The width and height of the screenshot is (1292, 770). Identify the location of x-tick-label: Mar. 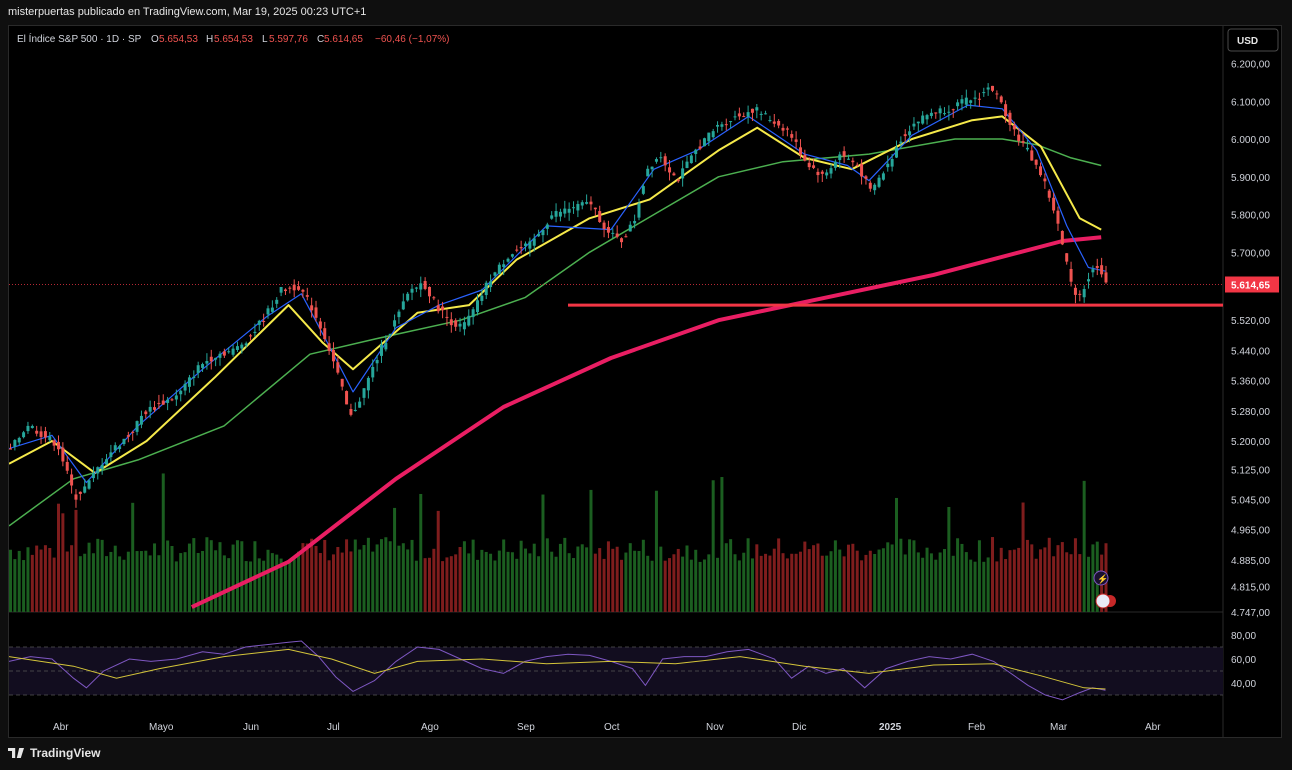
(1059, 727).